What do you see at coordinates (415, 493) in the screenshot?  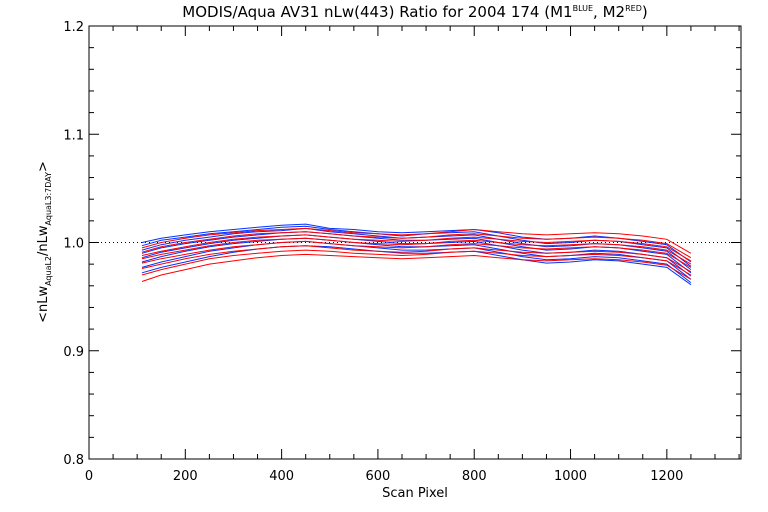 I see `x-axis-label: Scan Pixel` at bounding box center [415, 493].